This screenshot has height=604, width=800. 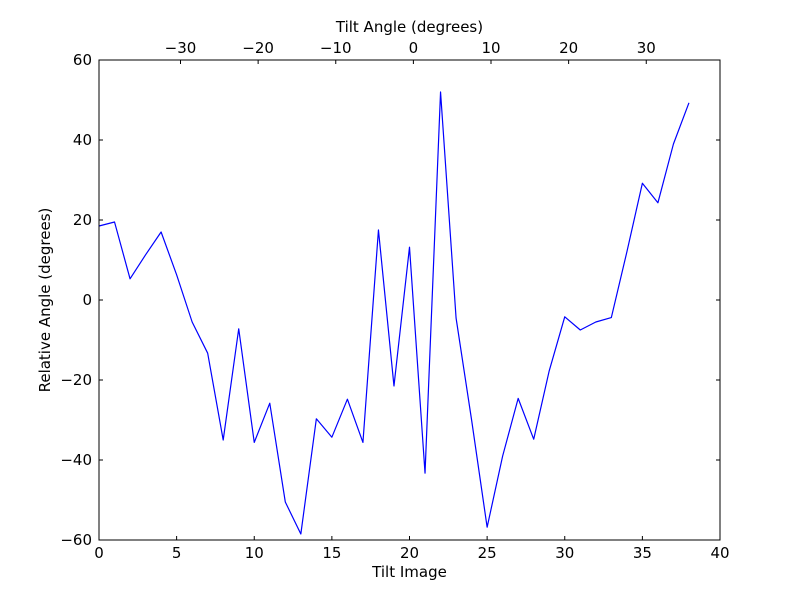 What do you see at coordinates (87, 300) in the screenshot?
I see `y-tick-label: 0` at bounding box center [87, 300].